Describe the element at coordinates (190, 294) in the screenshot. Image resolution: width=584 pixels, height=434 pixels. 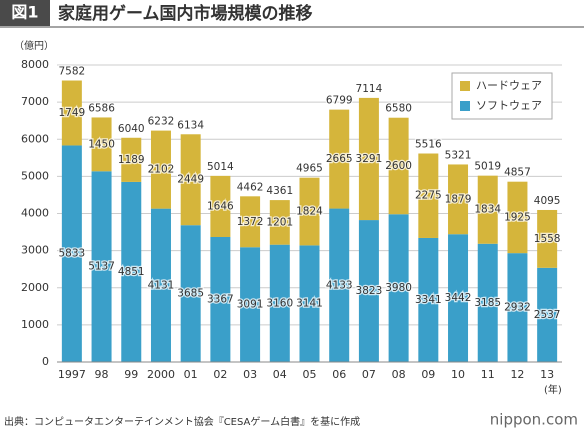
I see `value-label: 3685` at that location.